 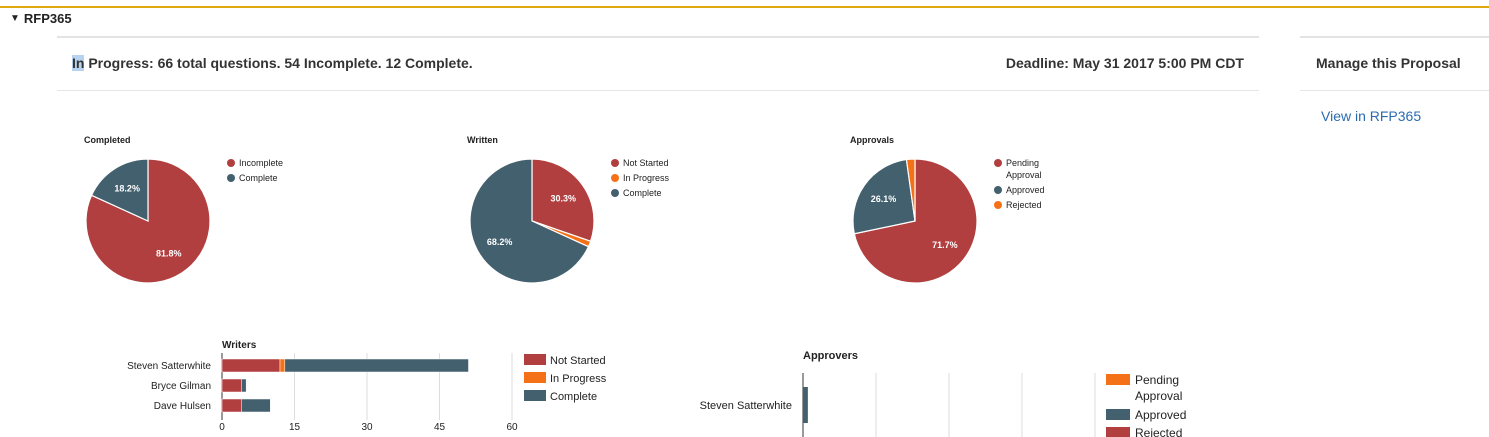 I want to click on pie-chart-completed, so click(x=148, y=221).